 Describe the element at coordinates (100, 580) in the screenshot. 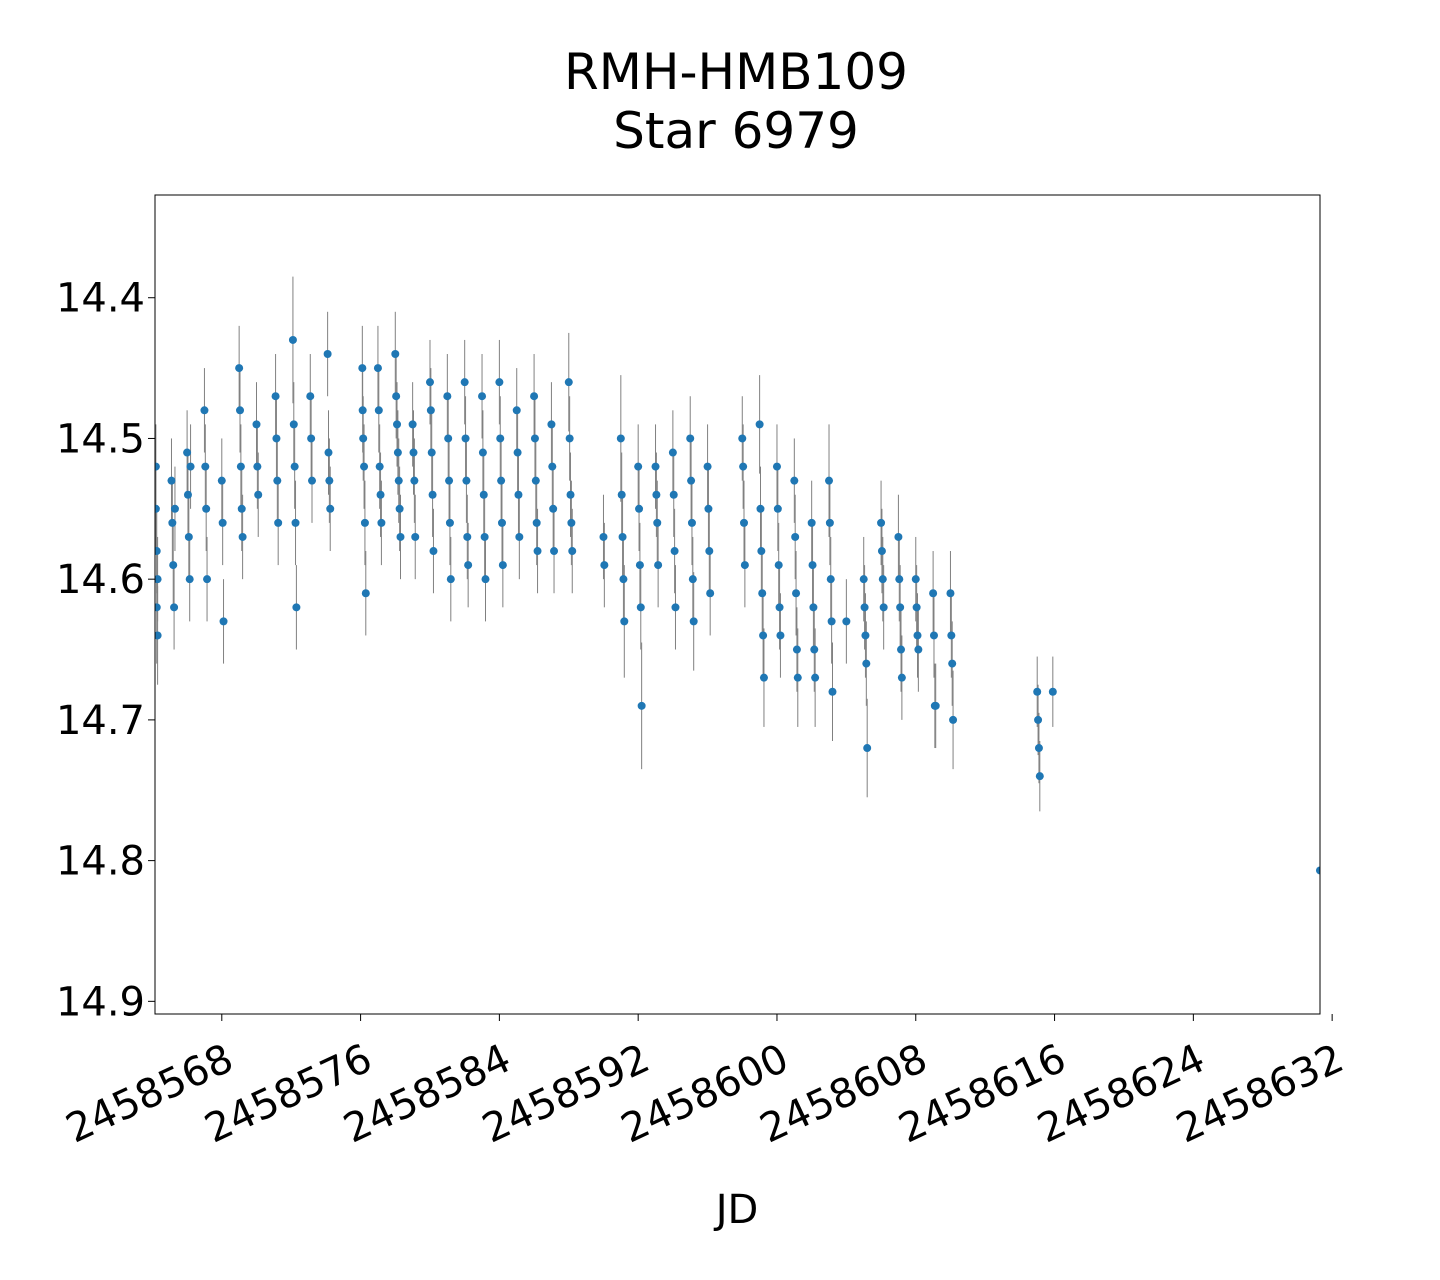

I see `y-tick-label: 14.6` at that location.